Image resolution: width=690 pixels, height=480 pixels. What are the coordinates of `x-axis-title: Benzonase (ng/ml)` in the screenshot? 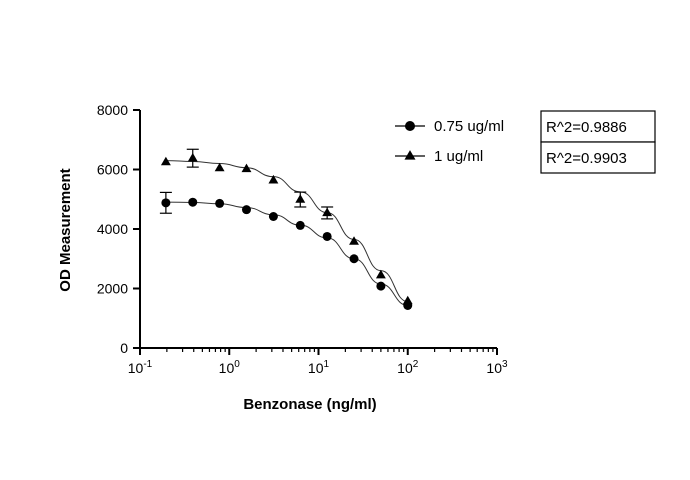 It's located at (309, 404).